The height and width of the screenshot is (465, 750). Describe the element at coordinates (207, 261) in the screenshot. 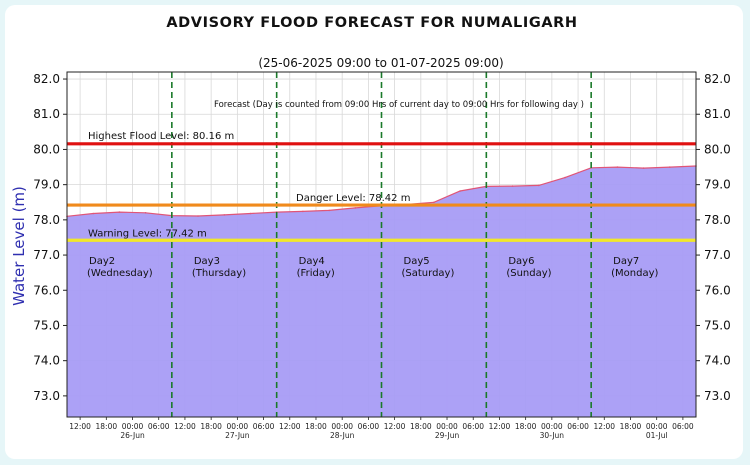

I see `day-label: Day3` at that location.